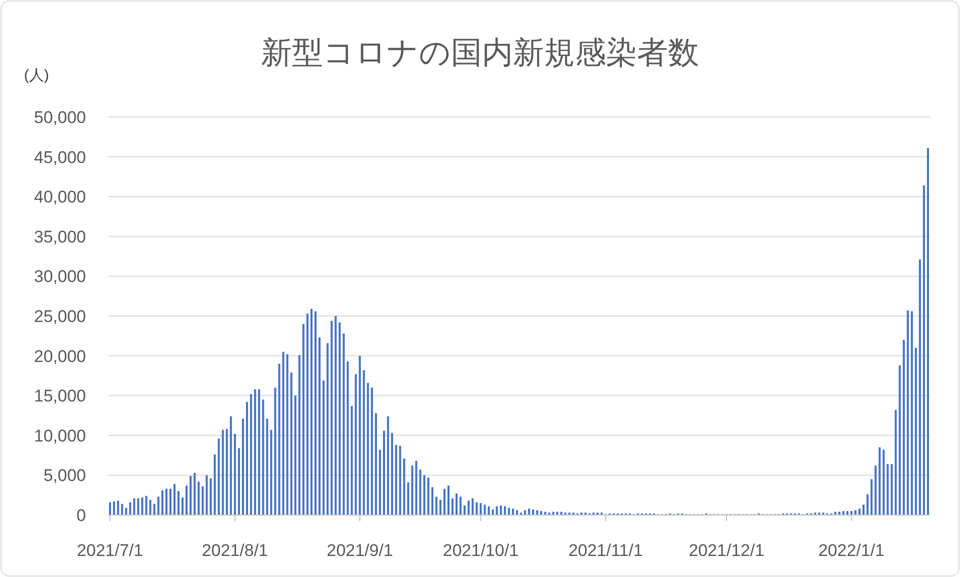 The width and height of the screenshot is (960, 577). I want to click on y-tick-label: 40,000, so click(60, 197).